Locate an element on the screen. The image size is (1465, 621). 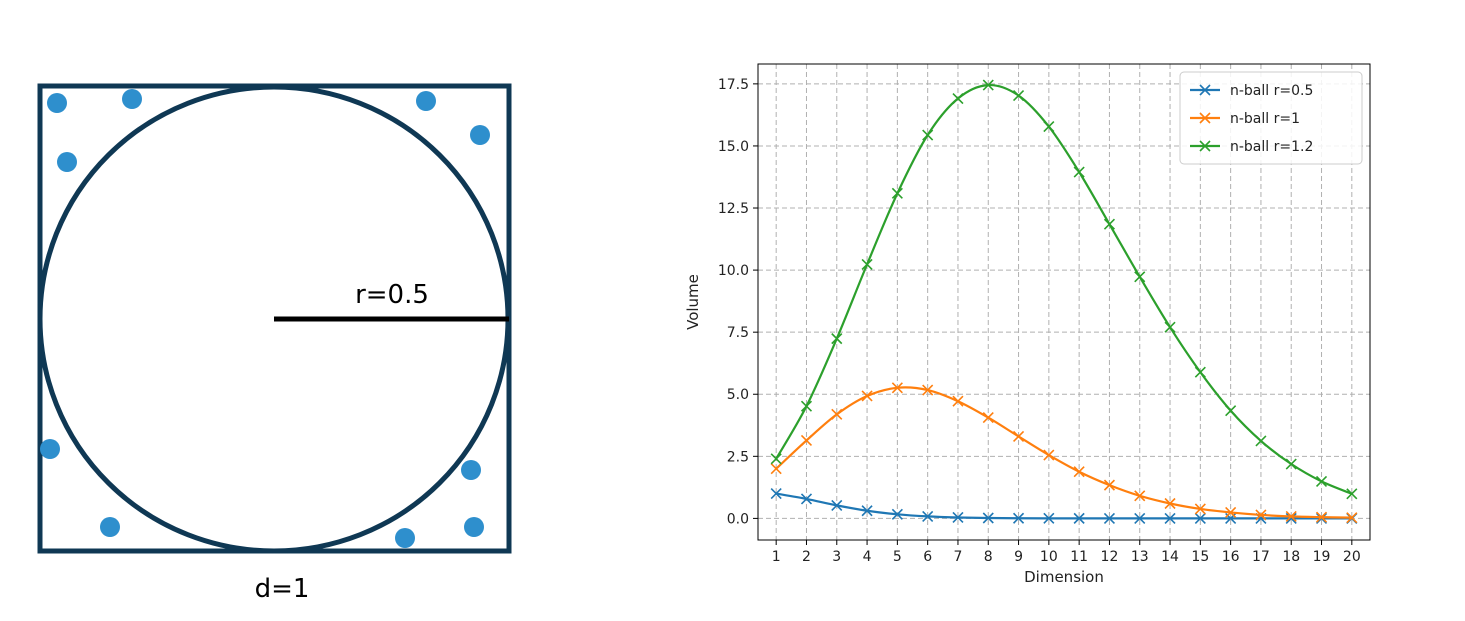
x-axis-label: Dimension is located at coordinates (1064, 577).